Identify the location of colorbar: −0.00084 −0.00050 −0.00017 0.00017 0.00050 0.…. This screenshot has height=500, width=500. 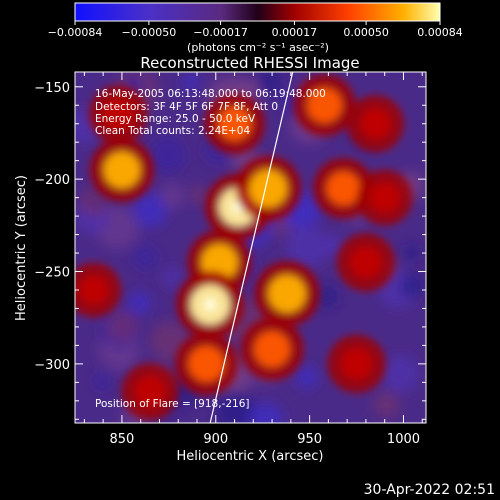
(255, 28).